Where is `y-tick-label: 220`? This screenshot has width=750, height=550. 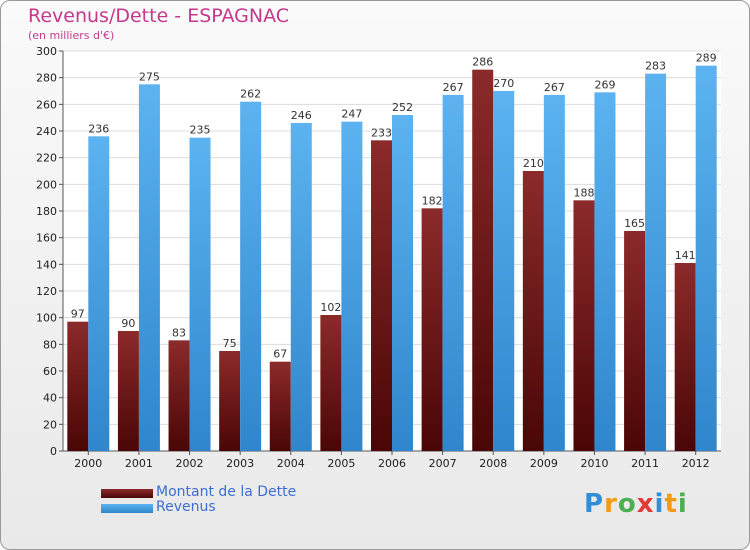
y-tick-label: 220 is located at coordinates (46, 158).